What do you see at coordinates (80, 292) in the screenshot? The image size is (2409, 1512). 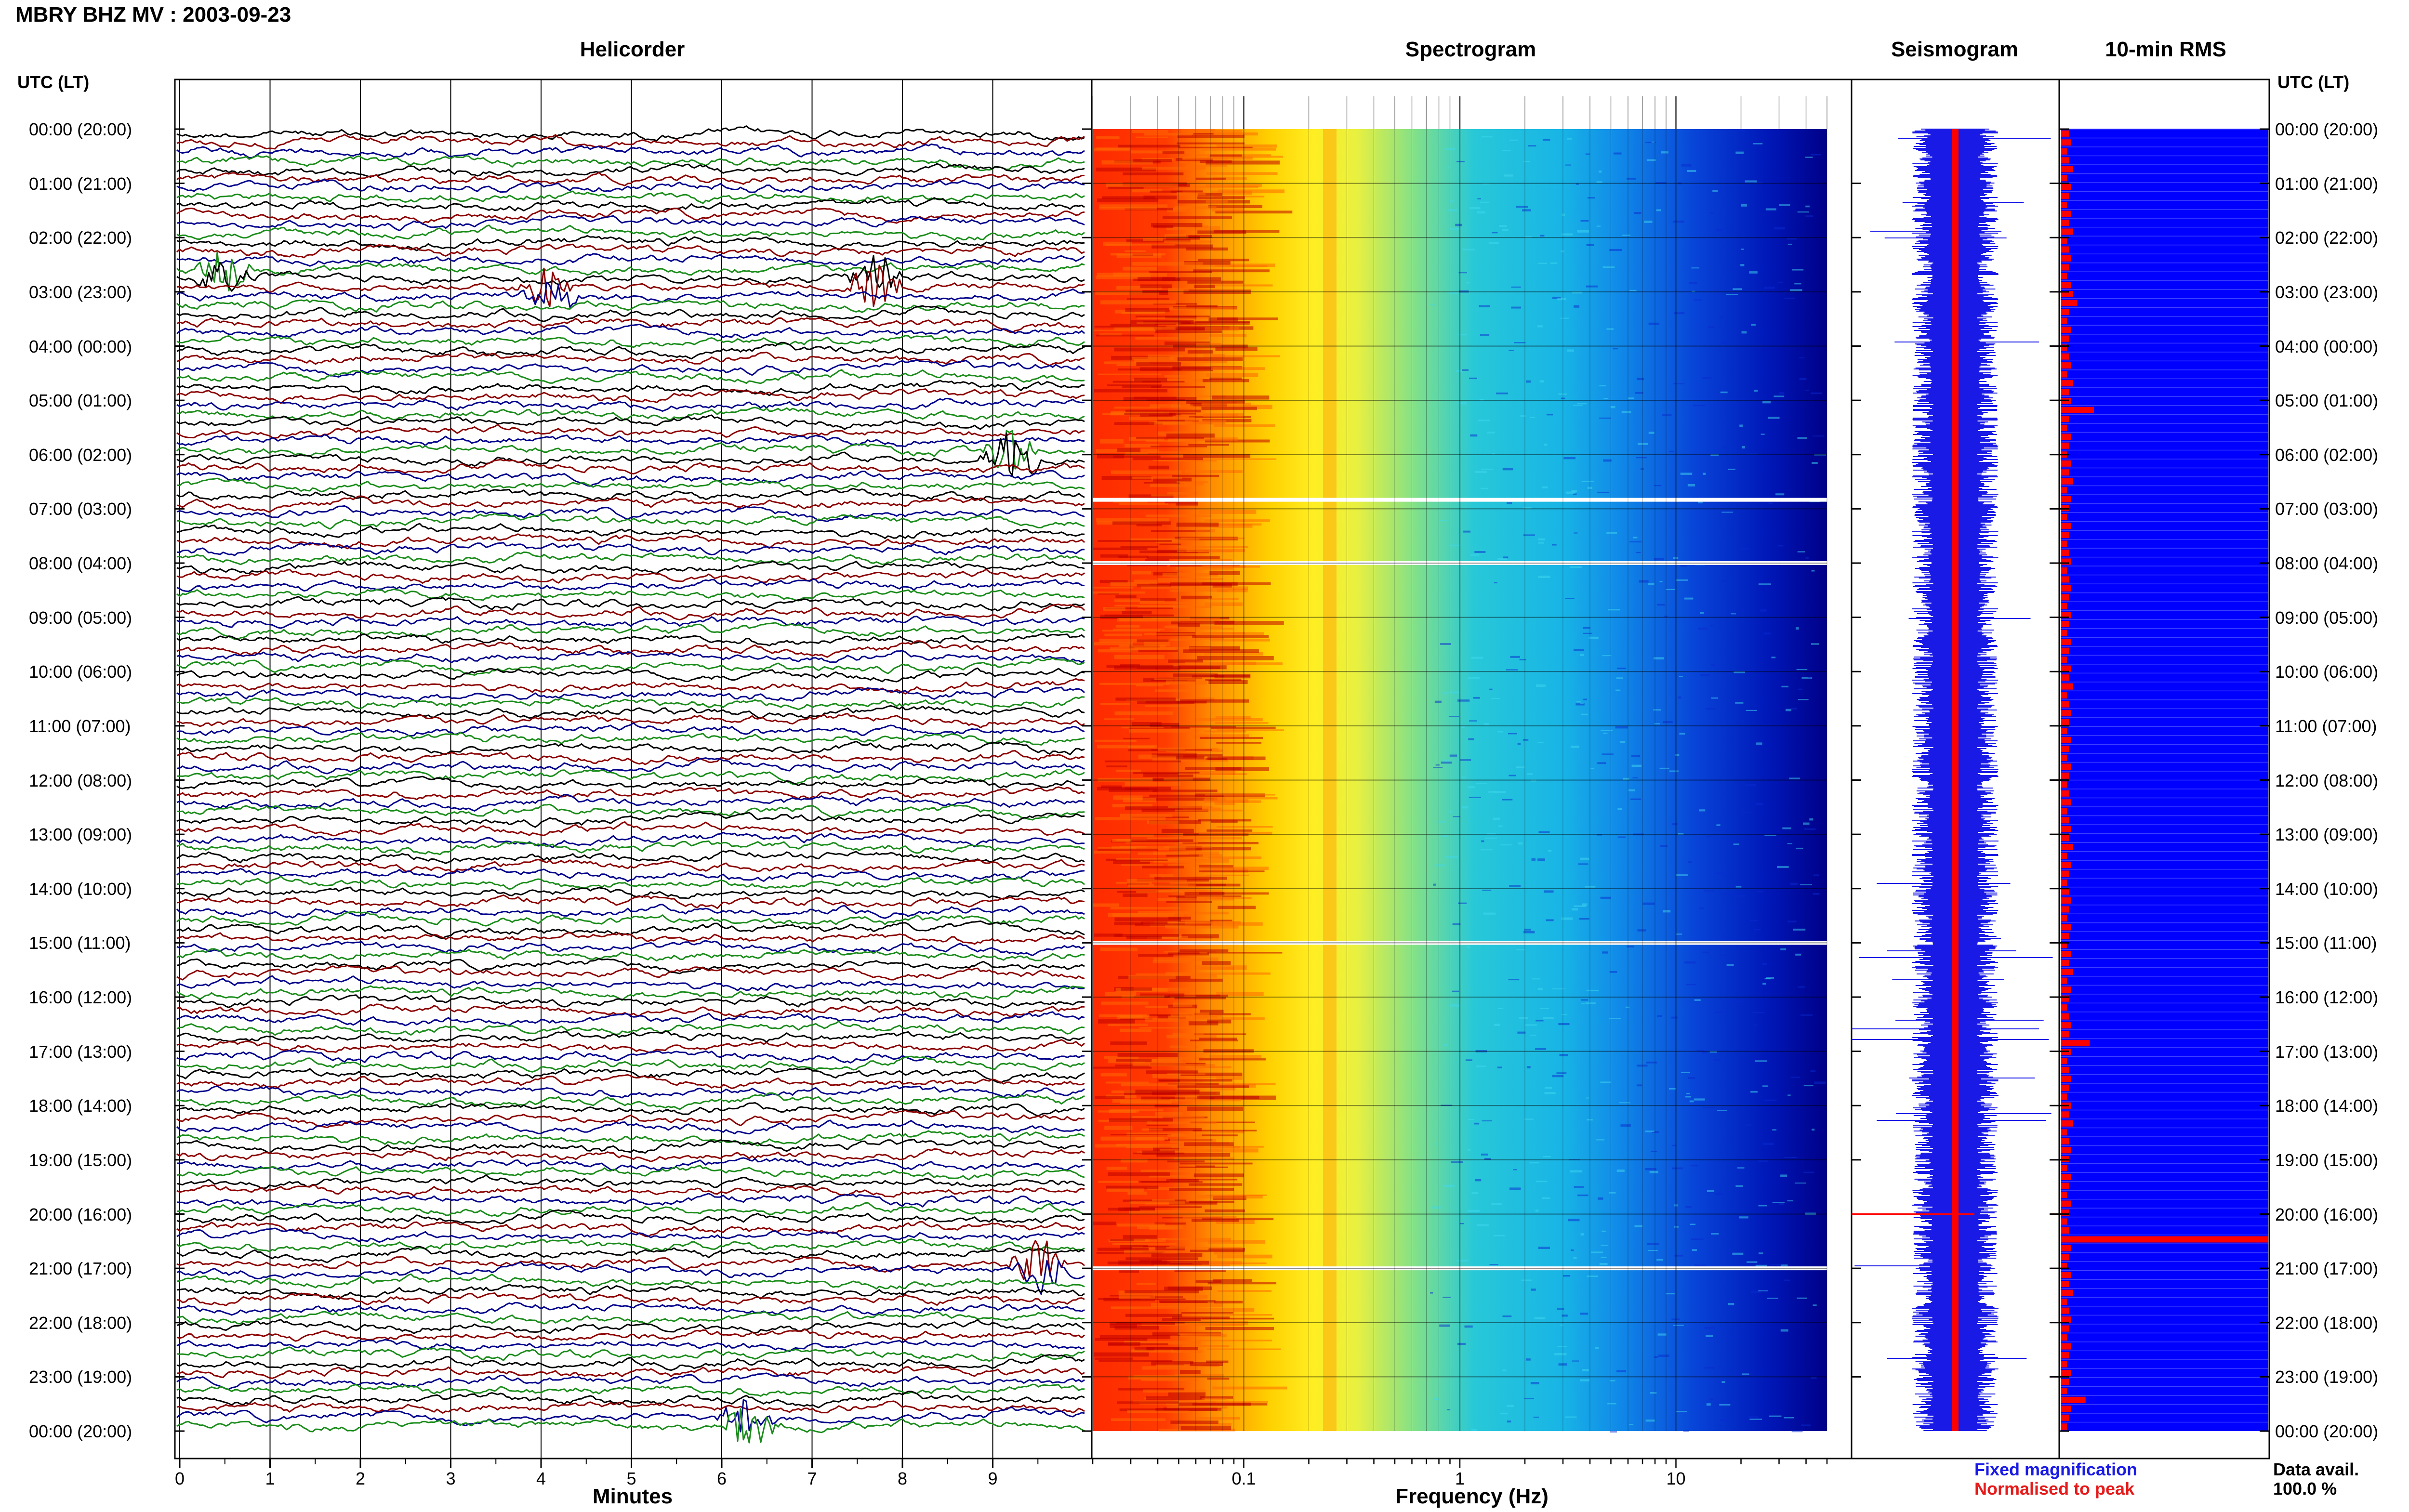 I see `time-label-left: 03:00 (23:00)` at bounding box center [80, 292].